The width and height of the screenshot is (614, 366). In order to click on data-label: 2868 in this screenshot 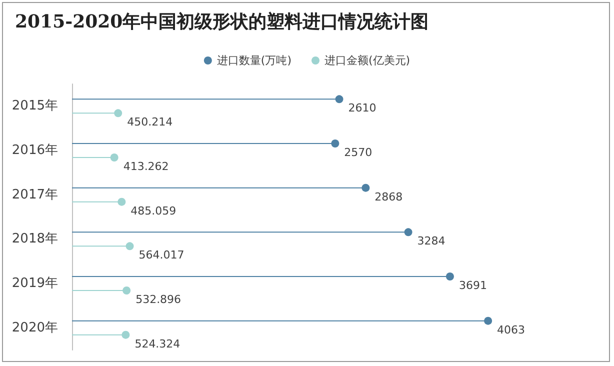, I will do `click(388, 197)`.